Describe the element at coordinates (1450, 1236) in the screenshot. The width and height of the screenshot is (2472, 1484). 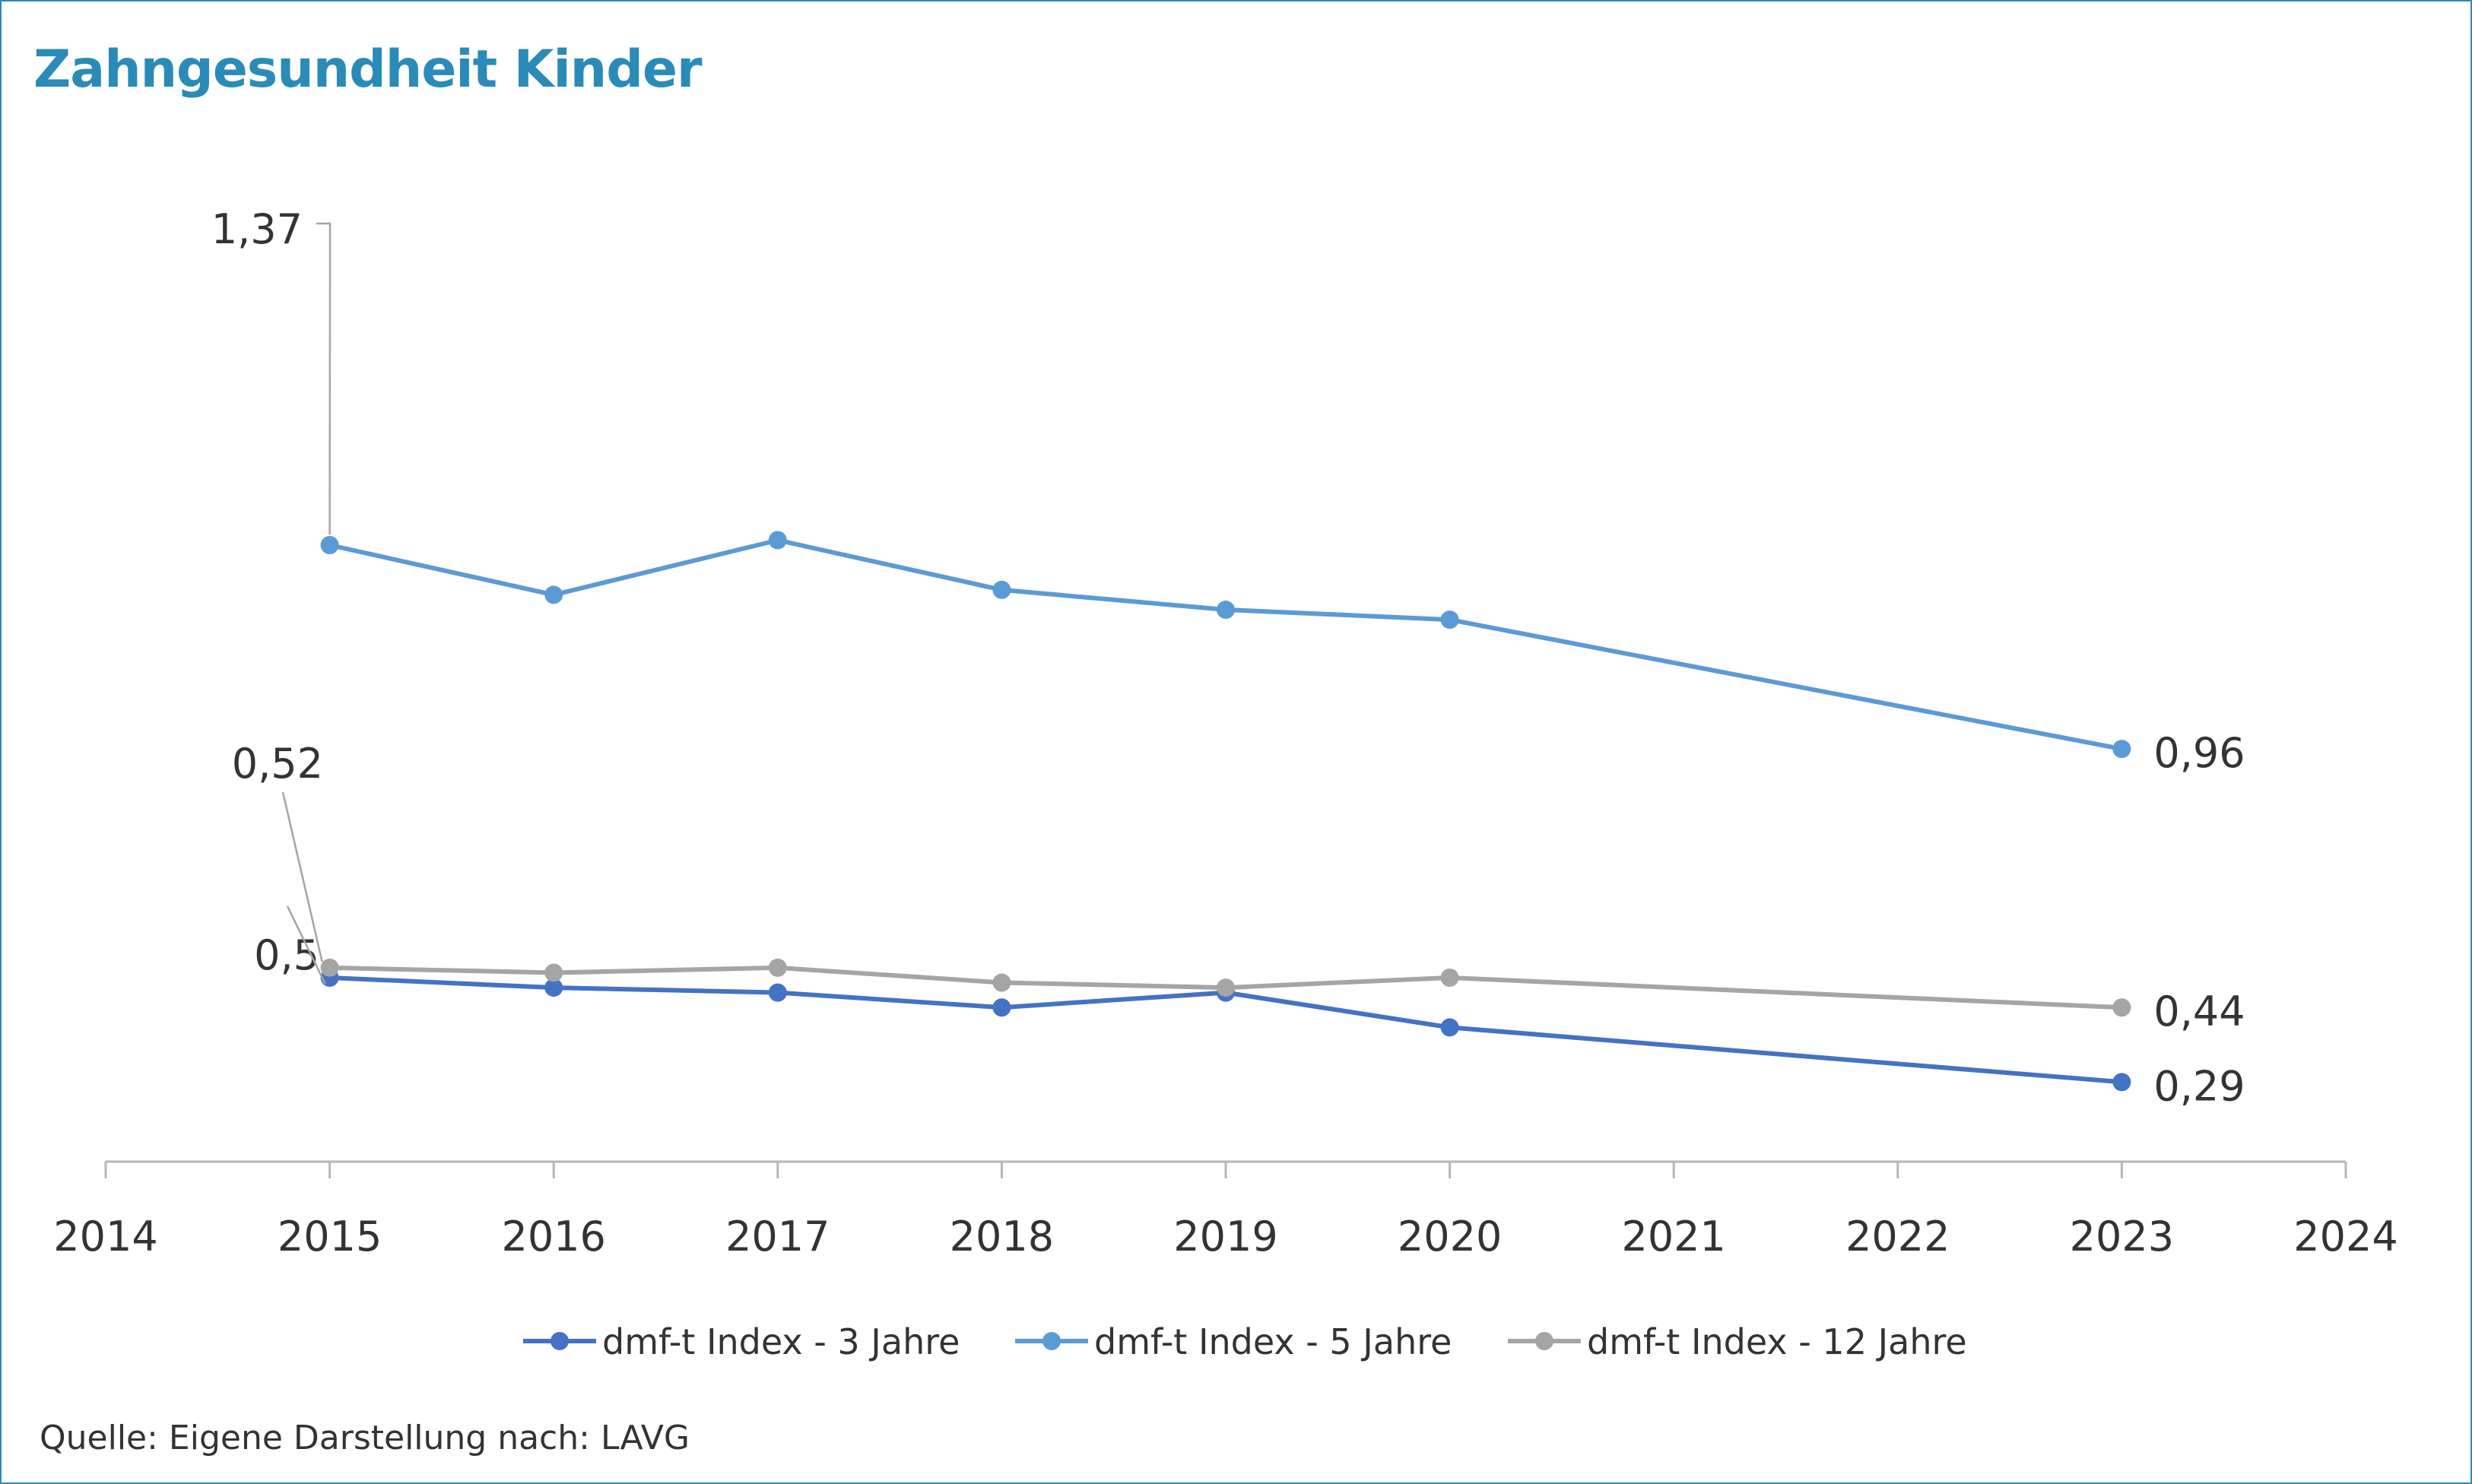
I see `x-tick-label: 2020` at that location.